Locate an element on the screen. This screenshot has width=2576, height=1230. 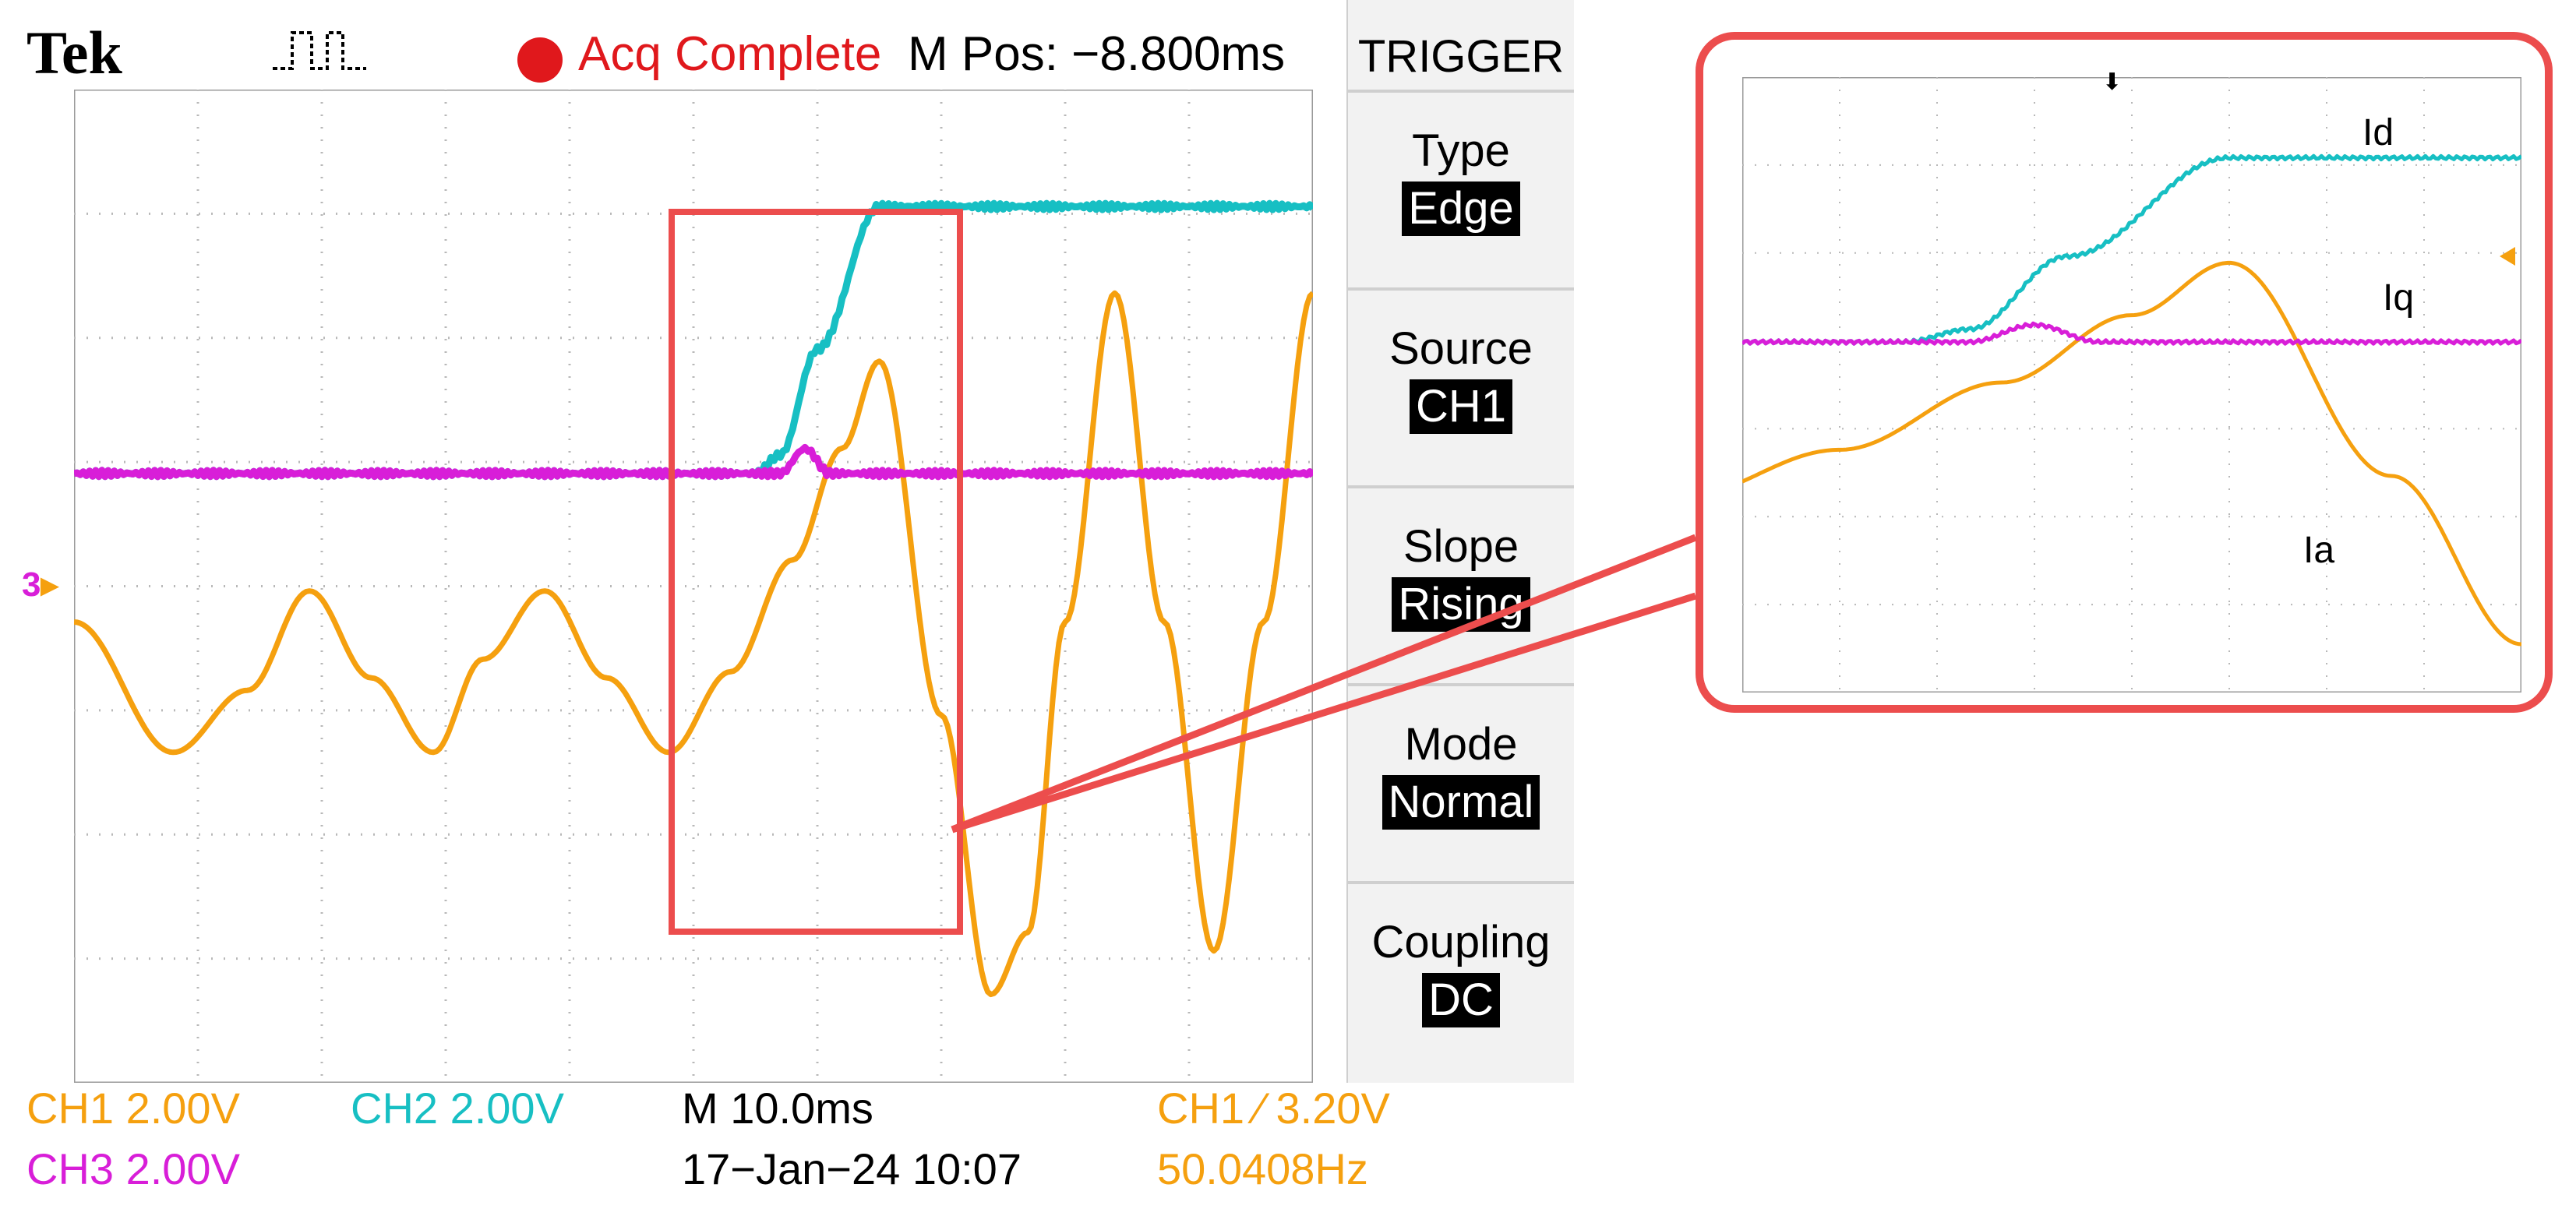
ground-marker-arrow-icon: ▸ is located at coordinates (49, 585).